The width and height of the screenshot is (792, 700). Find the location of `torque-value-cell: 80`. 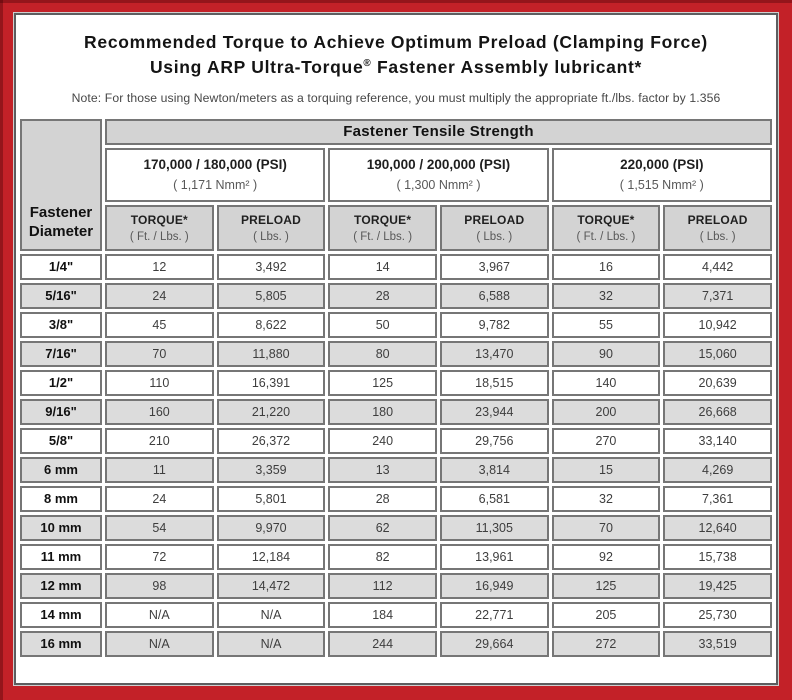

torque-value-cell: 80 is located at coordinates (382, 353).